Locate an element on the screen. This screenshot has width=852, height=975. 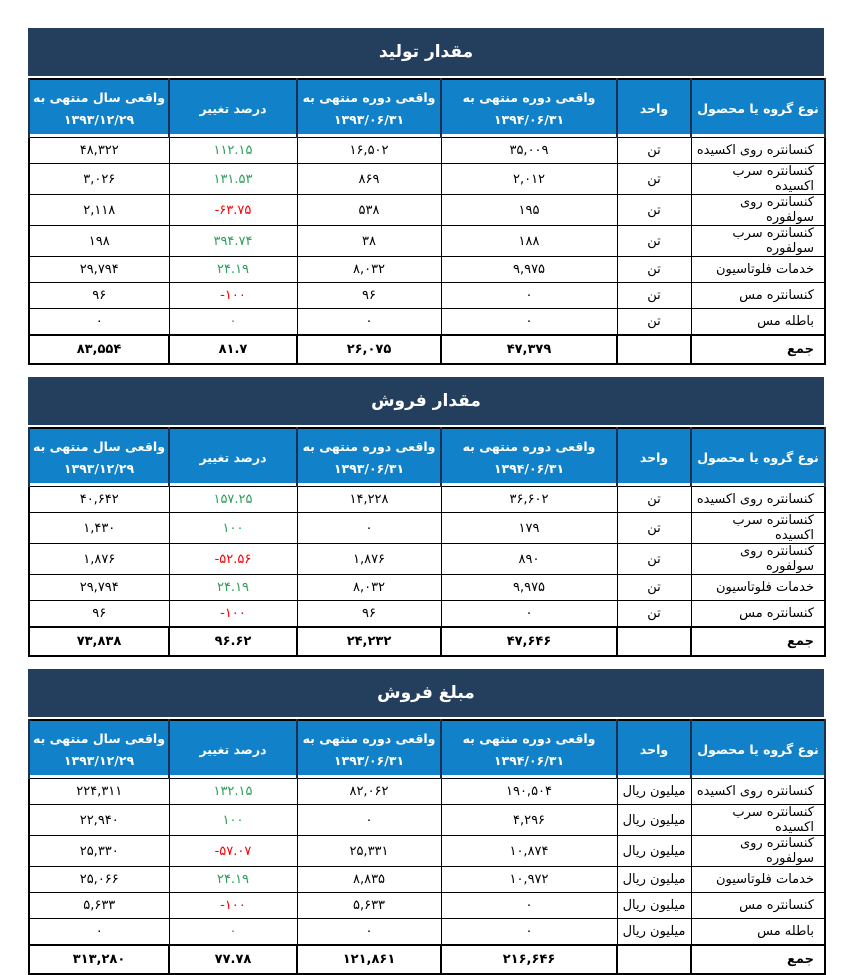
percent-change-cell: ۰ is located at coordinates (233, 322).